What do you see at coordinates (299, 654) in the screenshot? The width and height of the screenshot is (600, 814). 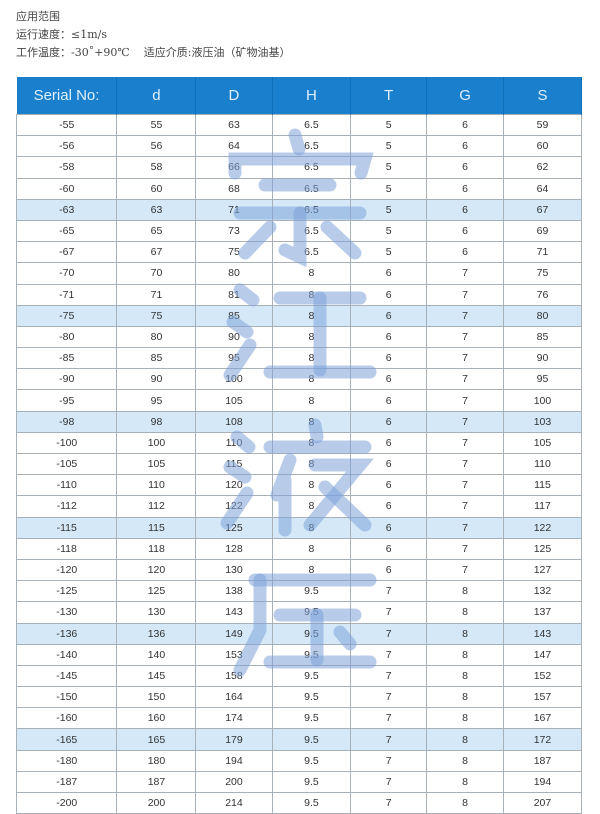 I see `table-row: -140 140 153 9.5 7 8 147` at bounding box center [299, 654].